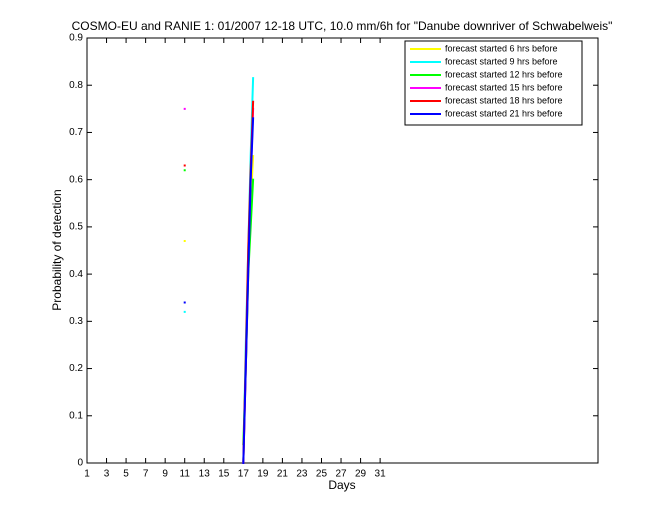  I want to click on y-tick-label: 0.2, so click(76, 368).